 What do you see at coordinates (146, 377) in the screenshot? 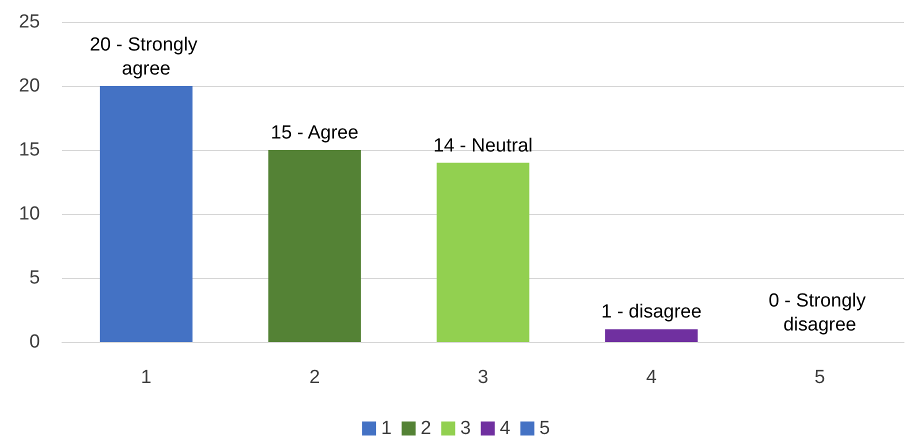
I see `x-tick-label: 1` at bounding box center [146, 377].